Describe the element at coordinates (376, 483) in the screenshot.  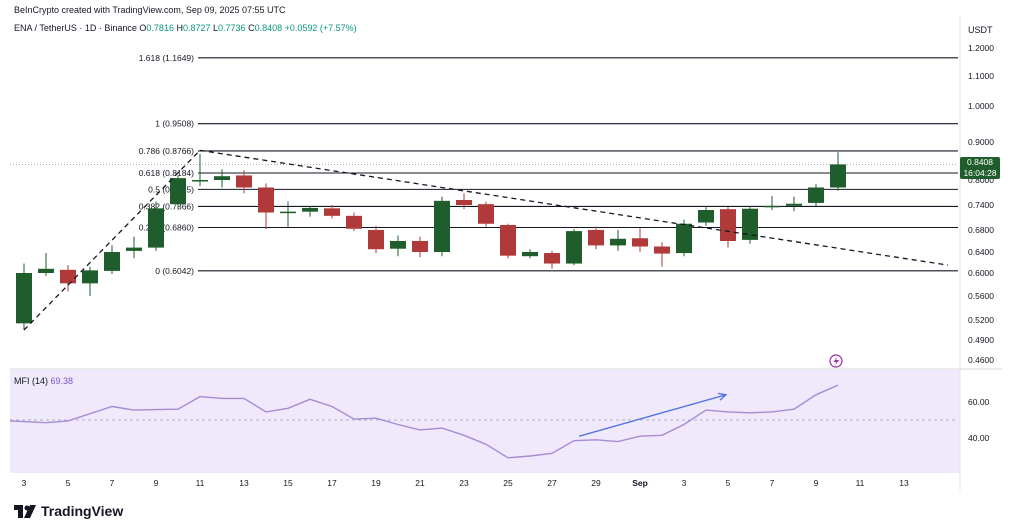
I see `time-tick-label: 19` at that location.